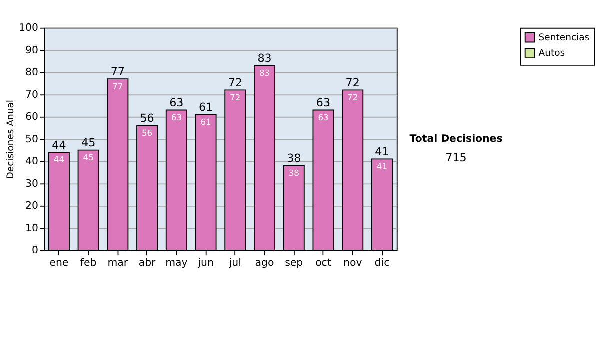  Describe the element at coordinates (10, 140) in the screenshot. I see `y-axis-title: Decisiones Anual` at that location.